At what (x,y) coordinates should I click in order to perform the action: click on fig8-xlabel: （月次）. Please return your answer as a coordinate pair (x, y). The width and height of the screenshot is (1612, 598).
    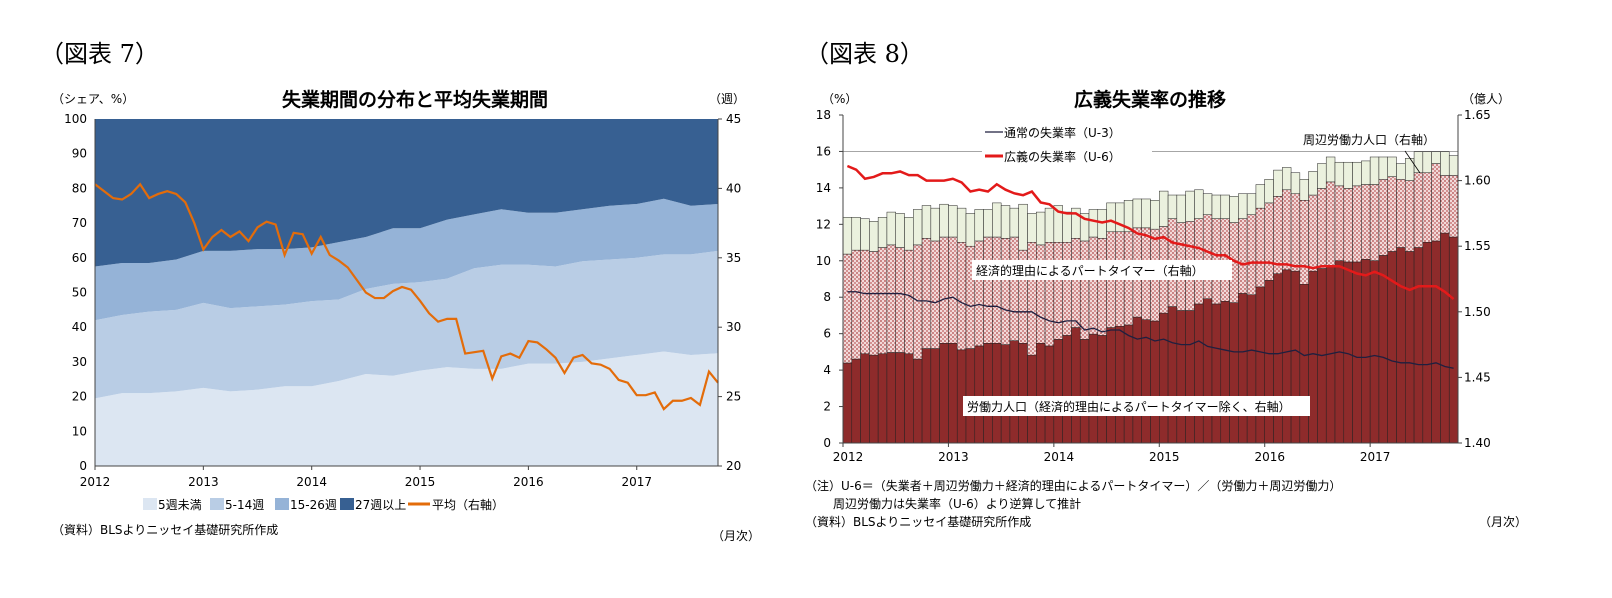
    Looking at the image, I should click on (1503, 522).